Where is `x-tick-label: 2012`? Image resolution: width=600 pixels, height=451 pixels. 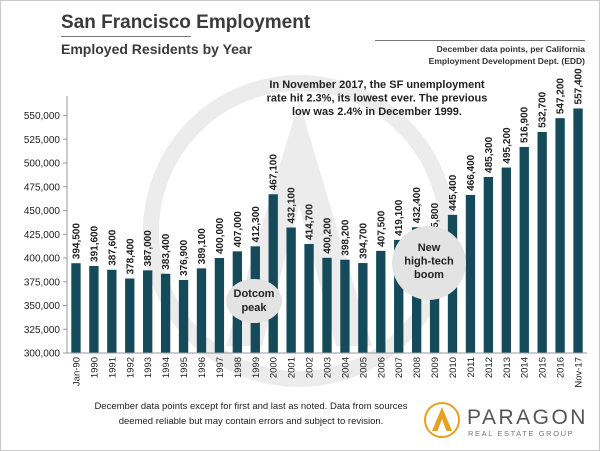 x-tick-label: 2012 is located at coordinates (489, 367).